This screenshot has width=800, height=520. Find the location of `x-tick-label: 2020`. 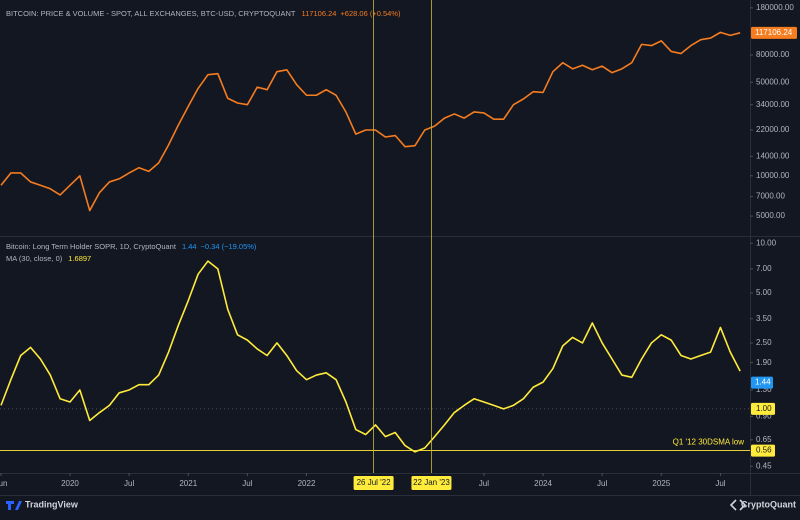

x-tick-label: 2020 is located at coordinates (70, 483).